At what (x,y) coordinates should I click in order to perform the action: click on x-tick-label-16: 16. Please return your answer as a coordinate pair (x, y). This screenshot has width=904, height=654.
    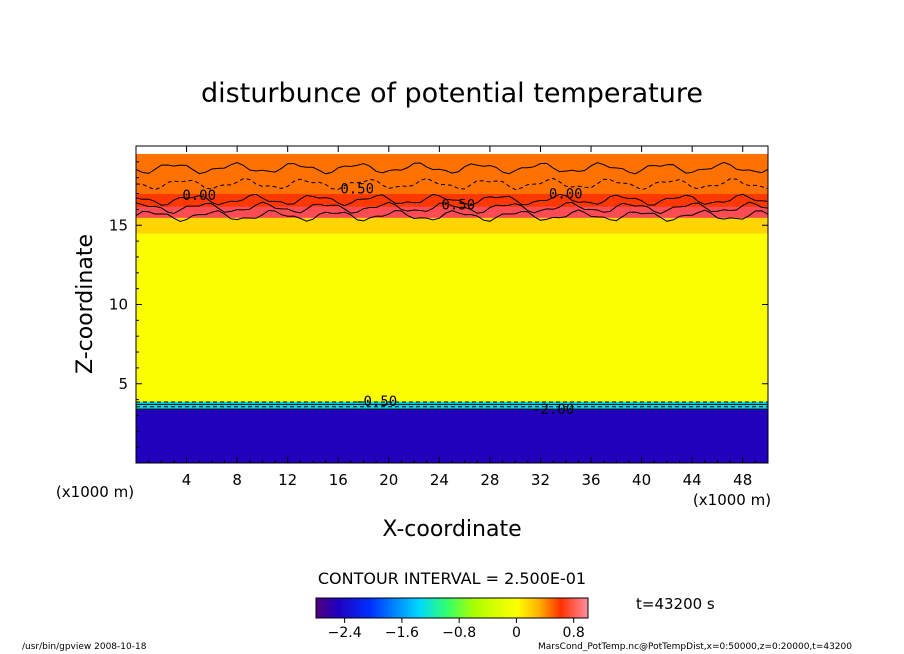
    Looking at the image, I should click on (338, 480).